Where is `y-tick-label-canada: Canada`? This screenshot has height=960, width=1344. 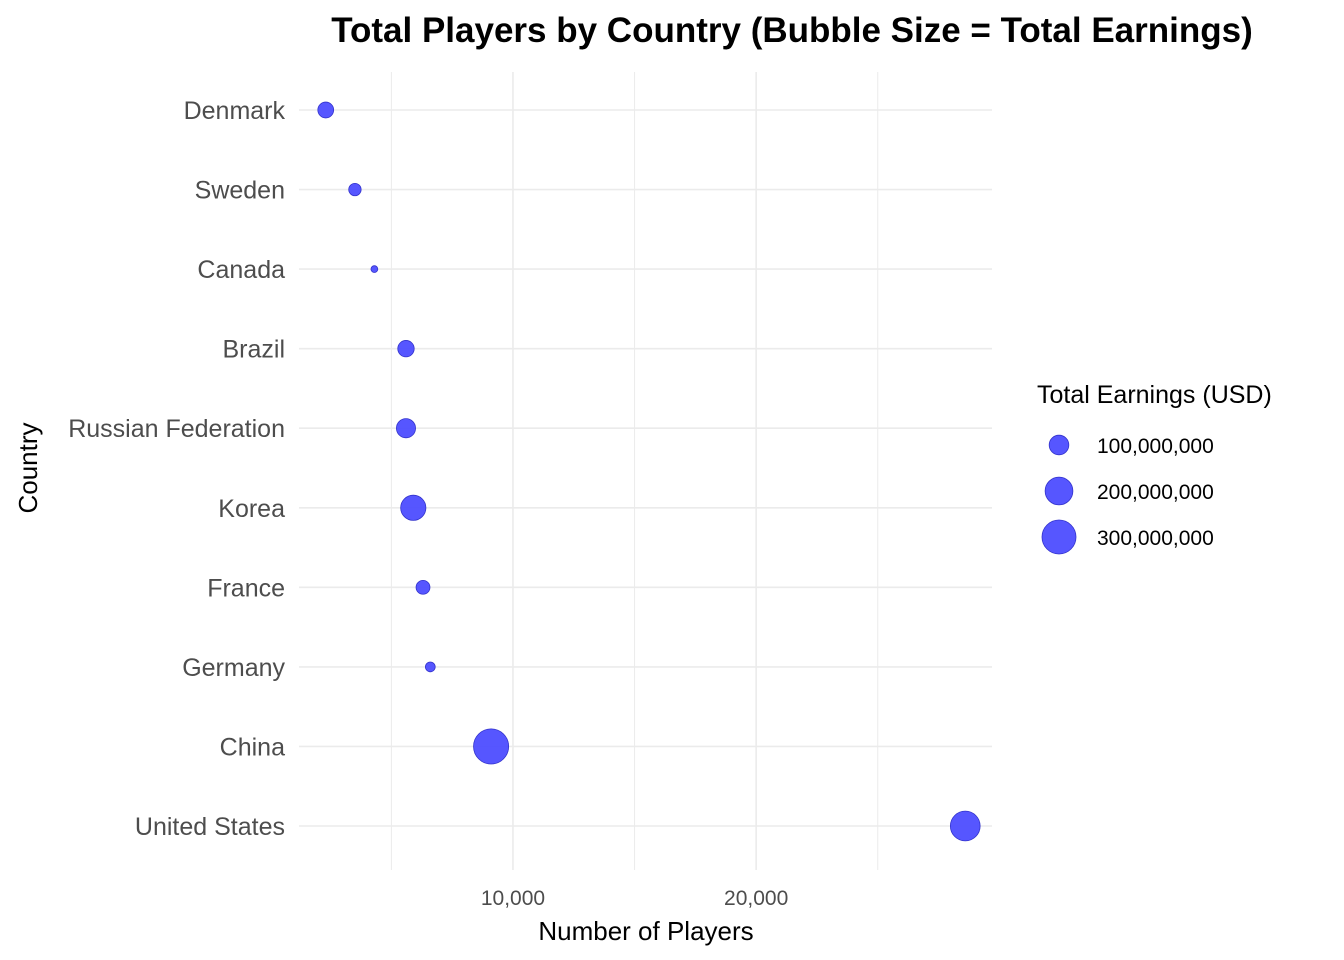 y-tick-label-canada: Canada is located at coordinates (241, 270).